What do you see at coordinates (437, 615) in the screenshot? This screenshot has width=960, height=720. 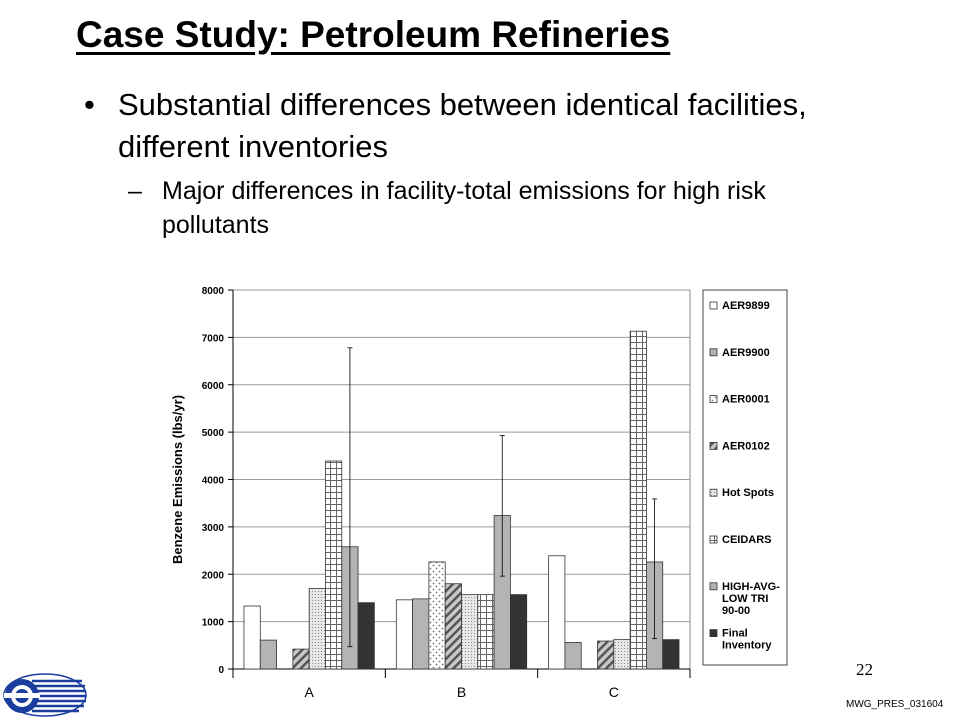 I see `bar-aer0001` at bounding box center [437, 615].